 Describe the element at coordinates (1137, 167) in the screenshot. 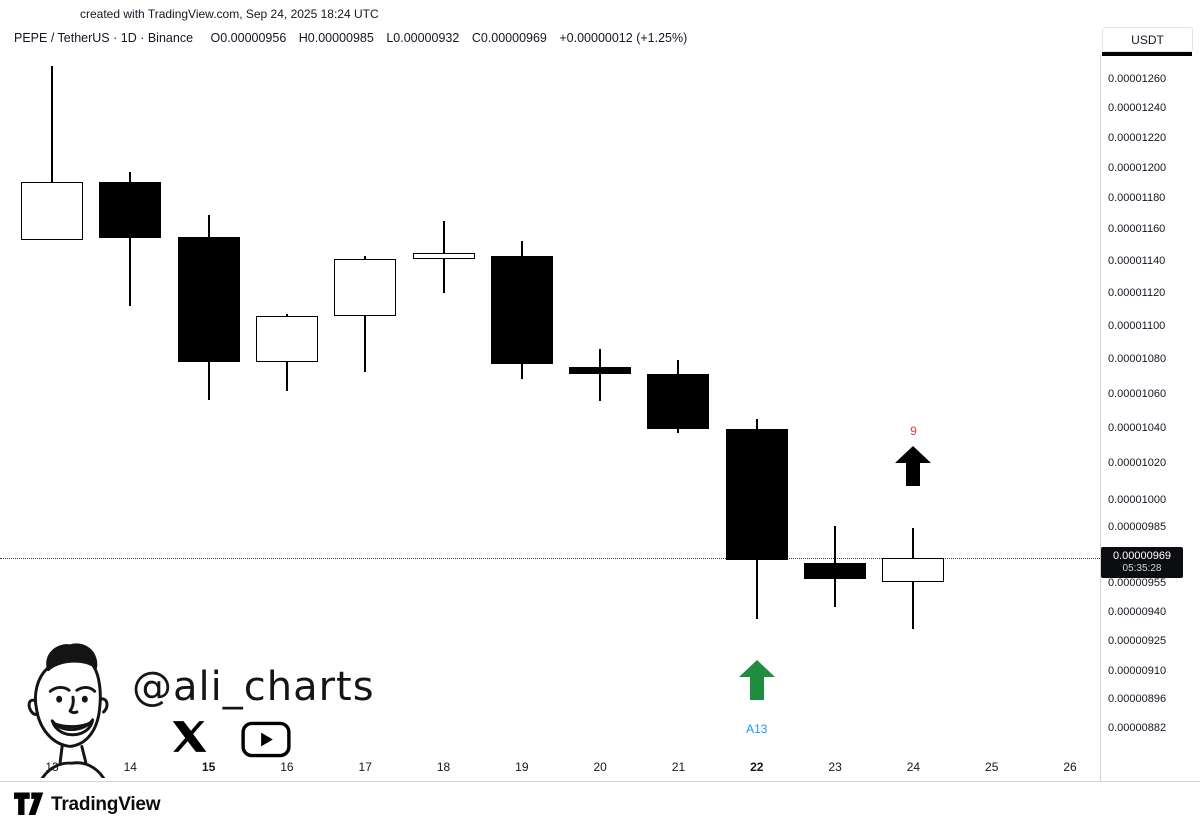

I see `price-tick: 0.00001200` at that location.